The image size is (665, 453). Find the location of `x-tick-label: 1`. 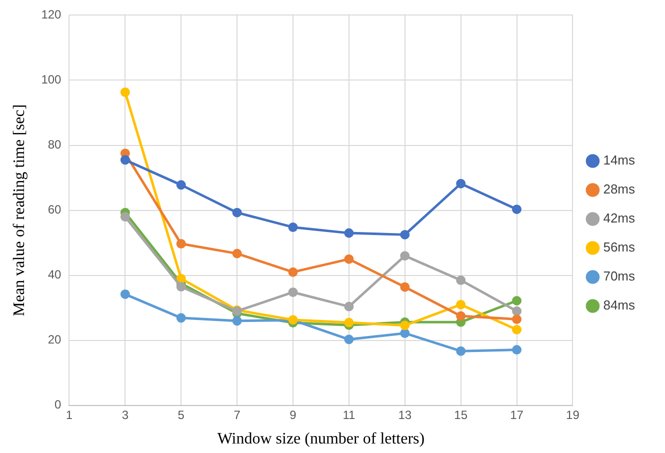

x-tick-label: 1 is located at coordinates (69, 415).